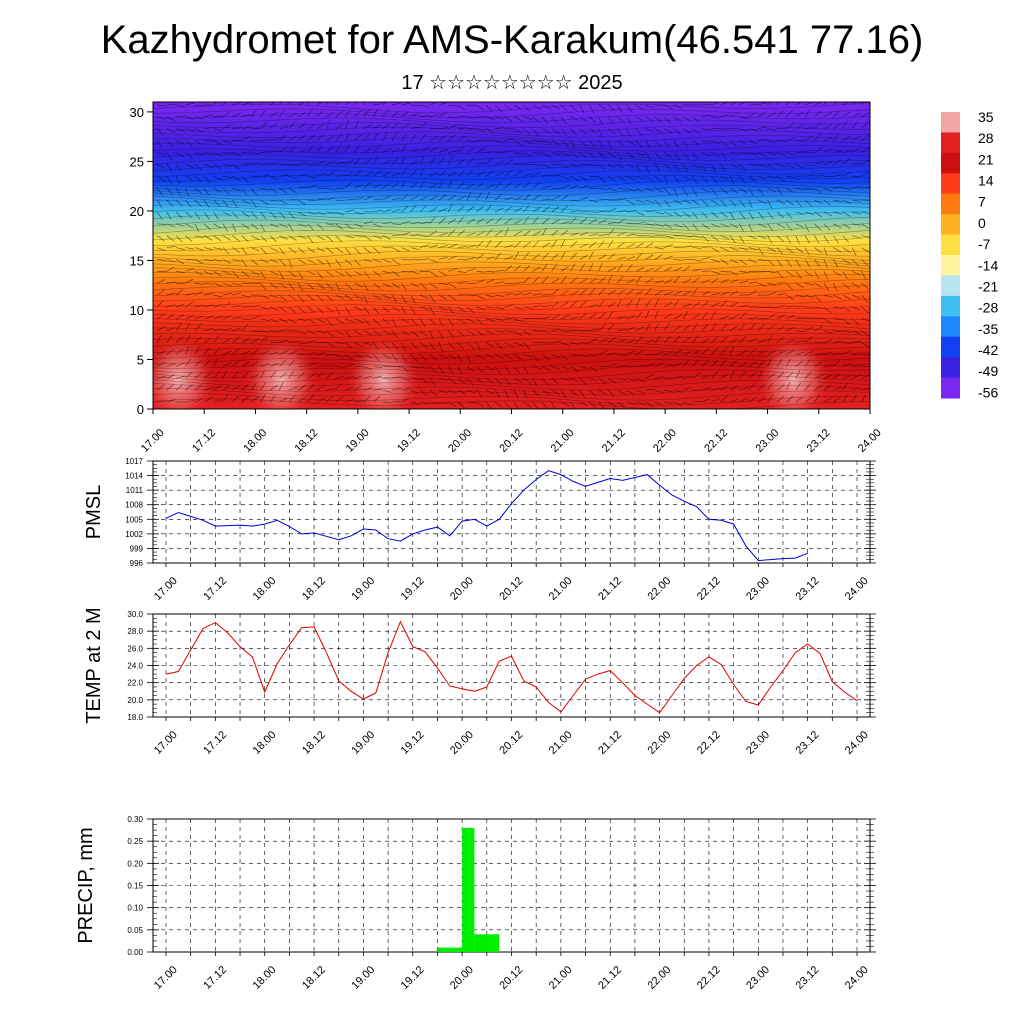  Describe the element at coordinates (134, 519) in the screenshot. I see `y-tick-label: 1005` at that location.